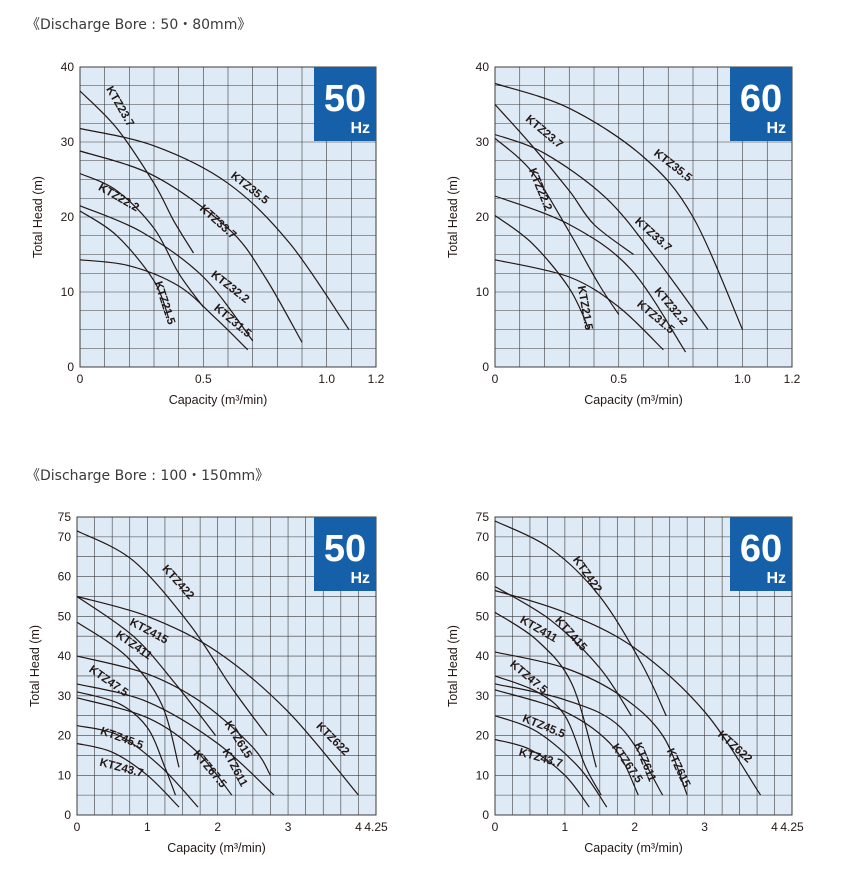  I want to click on grid, so click(228, 217).